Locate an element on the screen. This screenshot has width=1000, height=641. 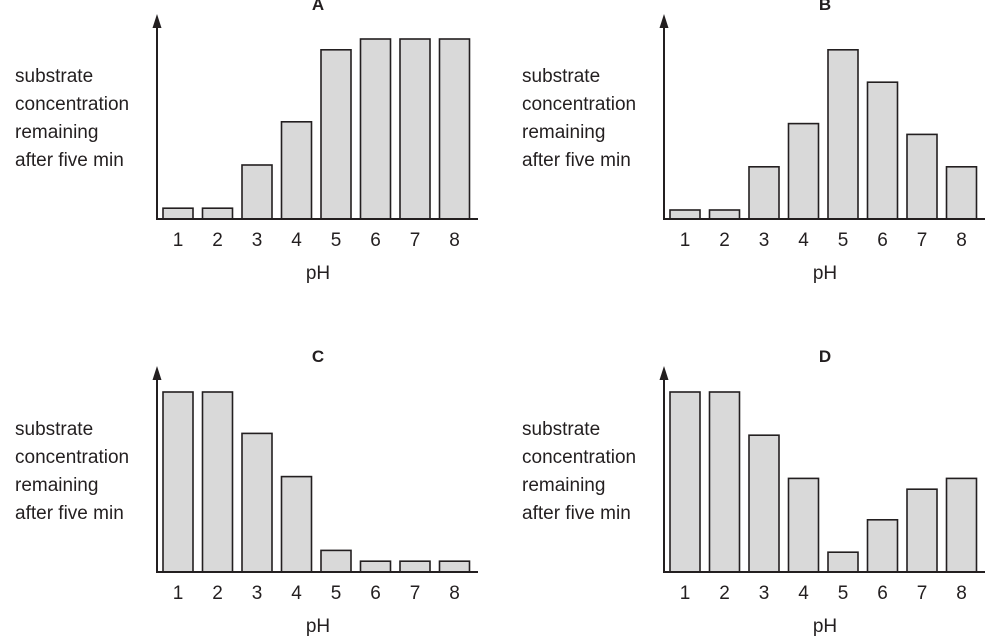
panel-c-y-axis-arrow is located at coordinates (157, 373).